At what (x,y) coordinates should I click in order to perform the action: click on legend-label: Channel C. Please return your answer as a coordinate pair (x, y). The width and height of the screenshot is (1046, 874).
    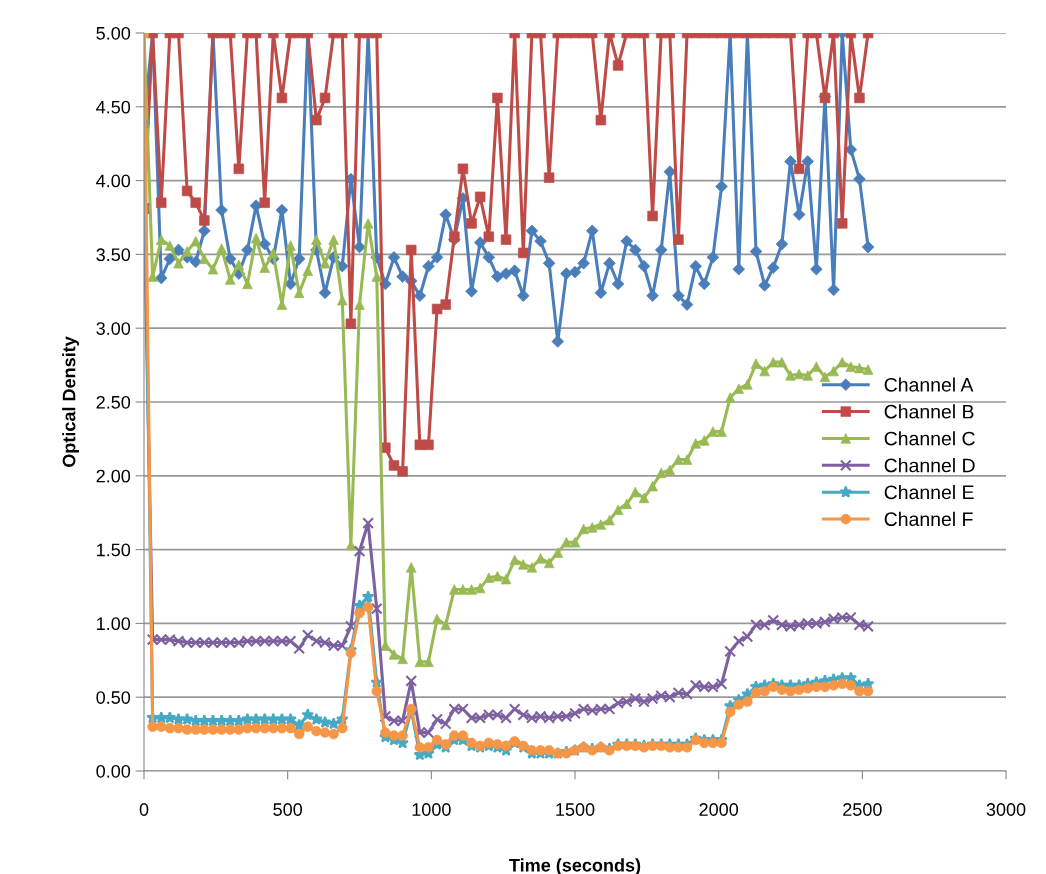
    Looking at the image, I should click on (929, 438).